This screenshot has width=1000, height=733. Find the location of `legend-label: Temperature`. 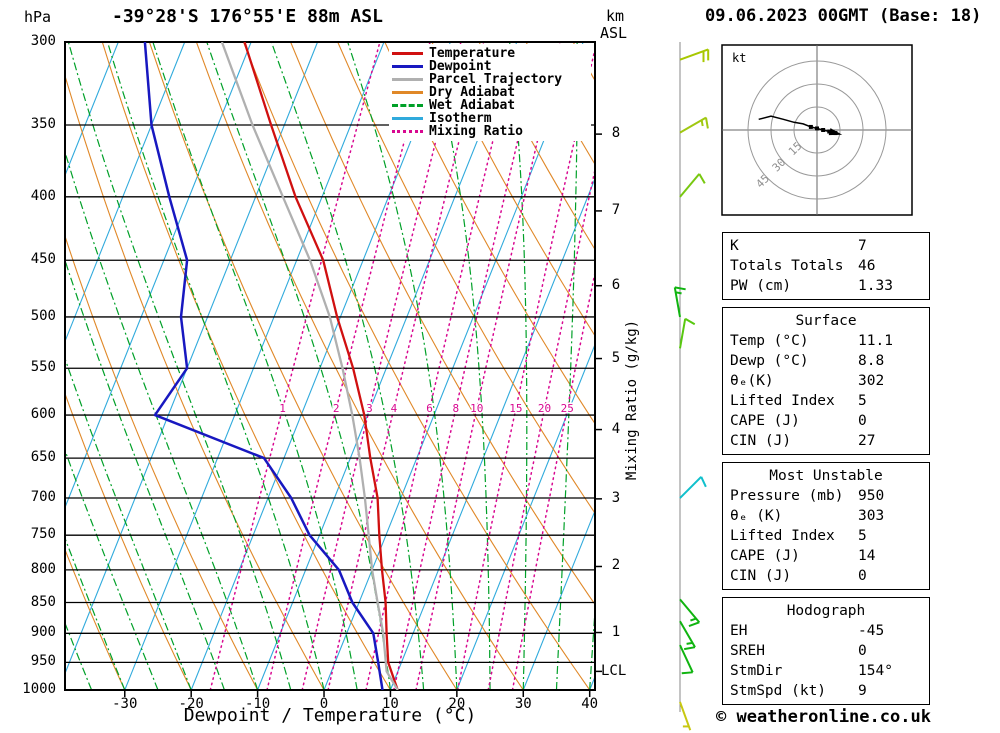

legend-label: Temperature is located at coordinates (472, 53).